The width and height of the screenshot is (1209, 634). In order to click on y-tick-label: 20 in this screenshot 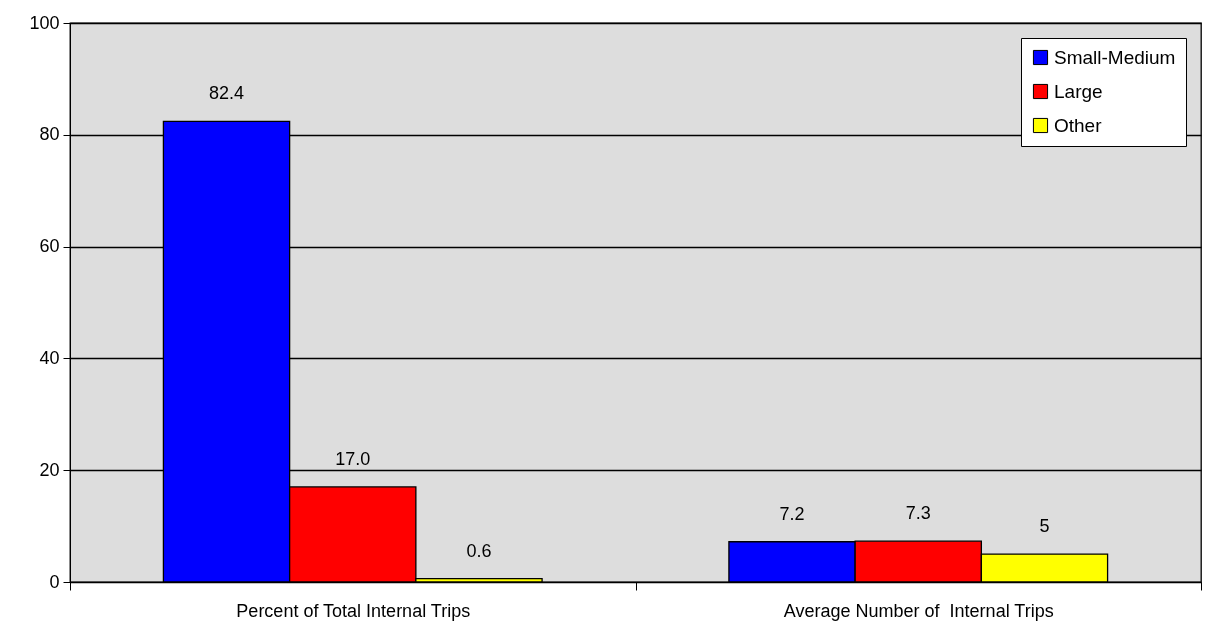, I will do `click(49, 469)`.